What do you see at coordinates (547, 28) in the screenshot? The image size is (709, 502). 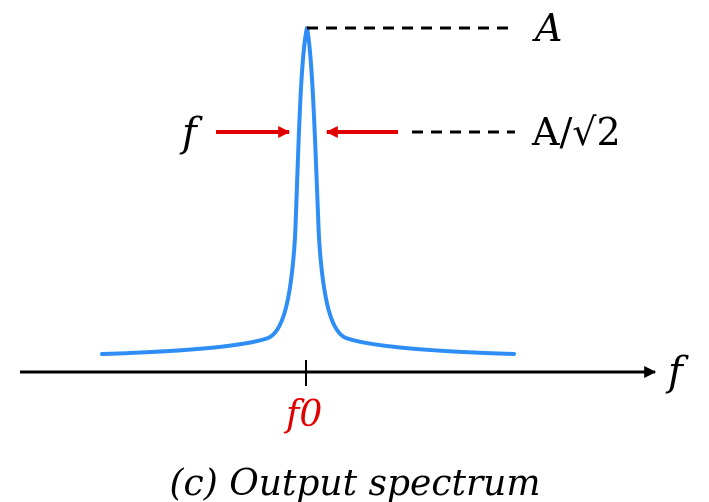 I see `peak-label: A` at bounding box center [547, 28].